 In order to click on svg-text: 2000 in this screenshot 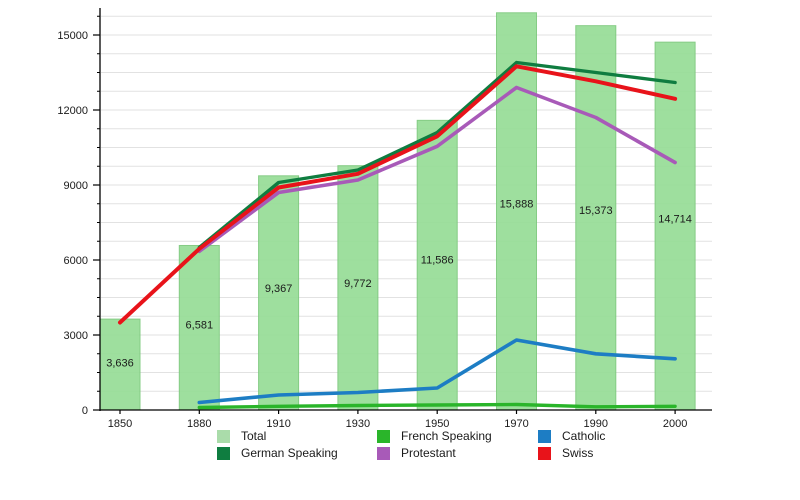, I will do `click(675, 424)`.